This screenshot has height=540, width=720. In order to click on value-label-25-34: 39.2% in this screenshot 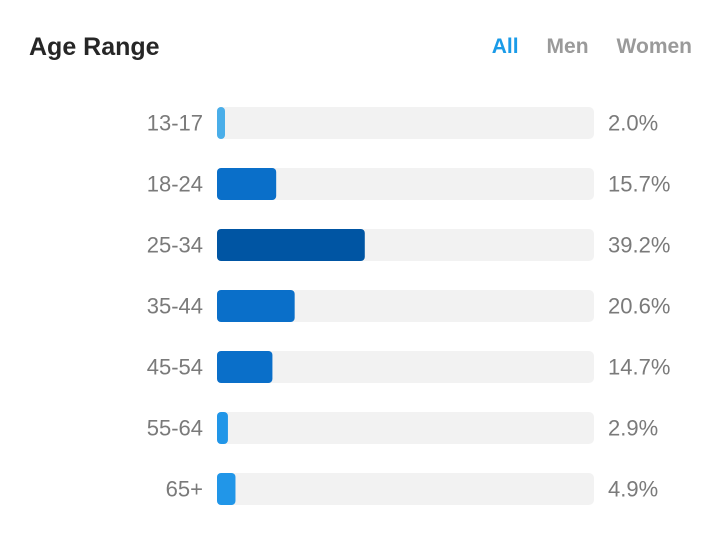, I will do `click(639, 245)`.